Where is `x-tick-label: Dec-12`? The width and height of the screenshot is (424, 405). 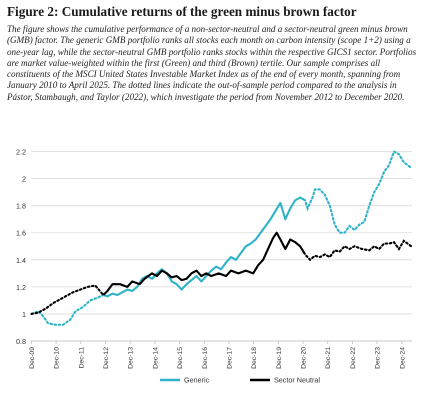
x-tick-label: Dec-12 is located at coordinates (106, 358).